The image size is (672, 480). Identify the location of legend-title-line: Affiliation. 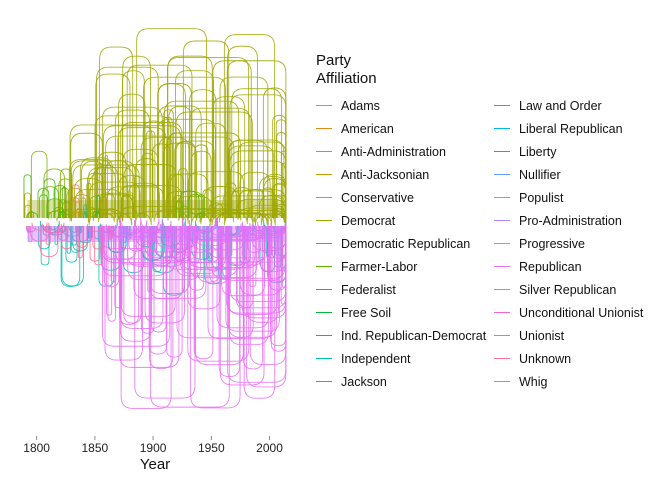
(346, 78).